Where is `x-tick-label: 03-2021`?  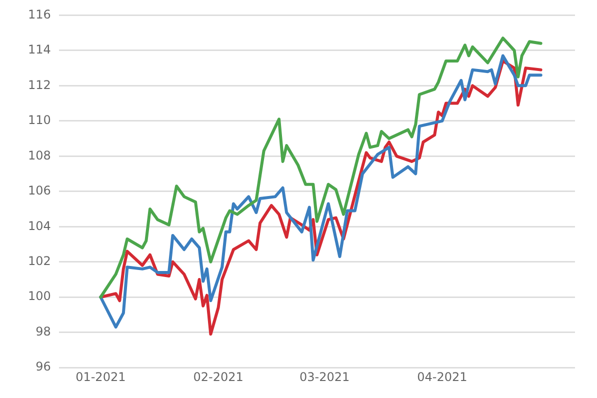 x-tick-label: 03-2021 is located at coordinates (324, 377).